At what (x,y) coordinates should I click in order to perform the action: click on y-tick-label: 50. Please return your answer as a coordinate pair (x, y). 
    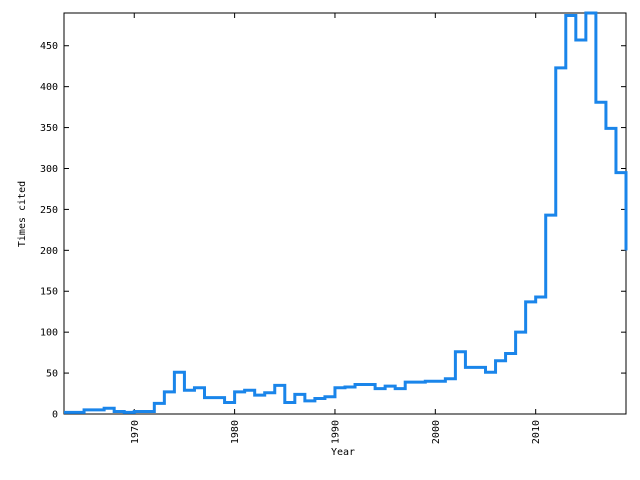
    Looking at the image, I should click on (52, 374).